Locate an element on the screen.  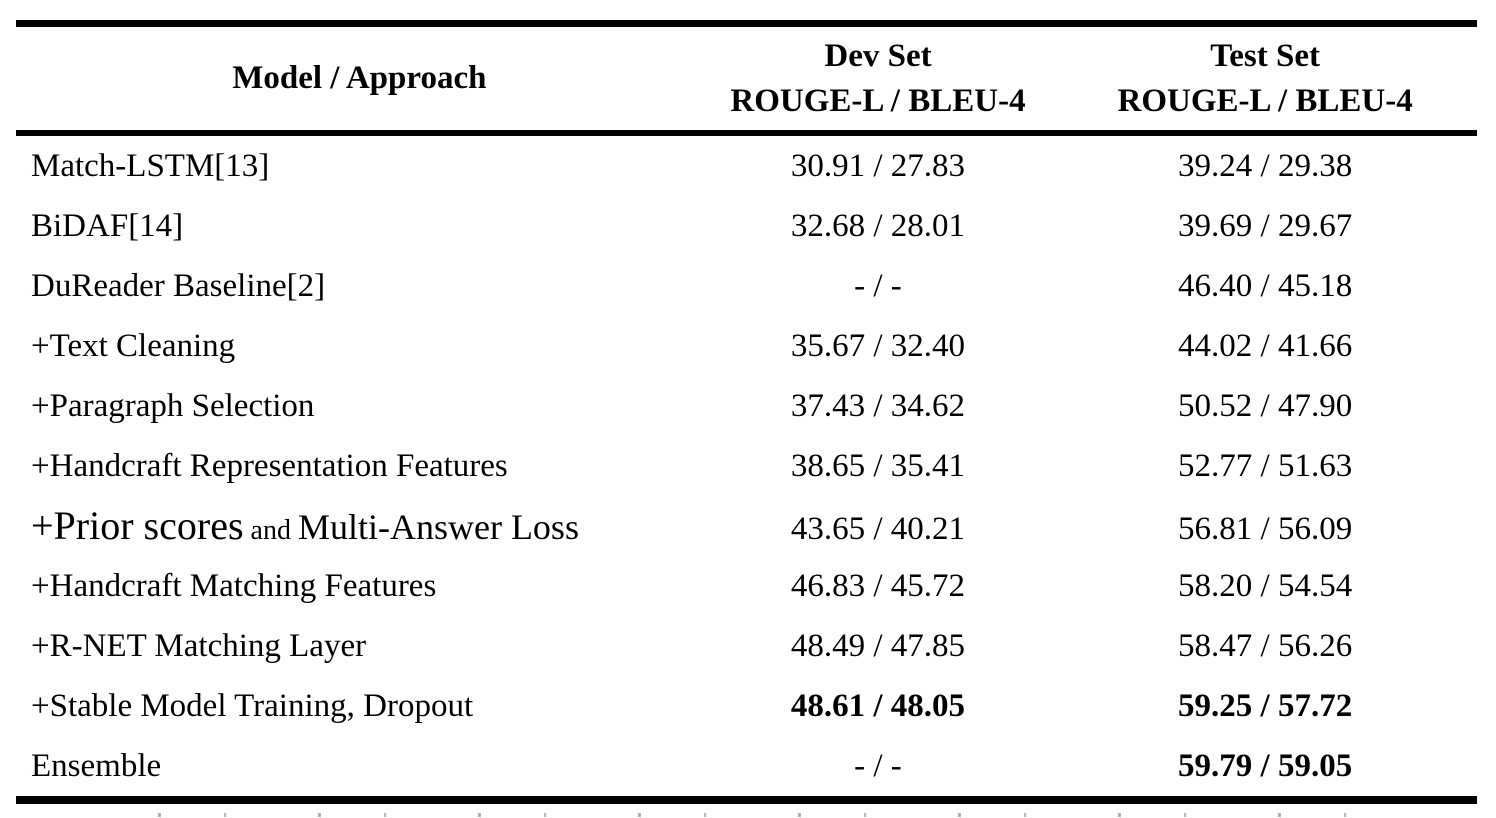
table-row: BiDAF[14] 32.68 / 28.01 39.69 / 29.67 is located at coordinates (746, 226).